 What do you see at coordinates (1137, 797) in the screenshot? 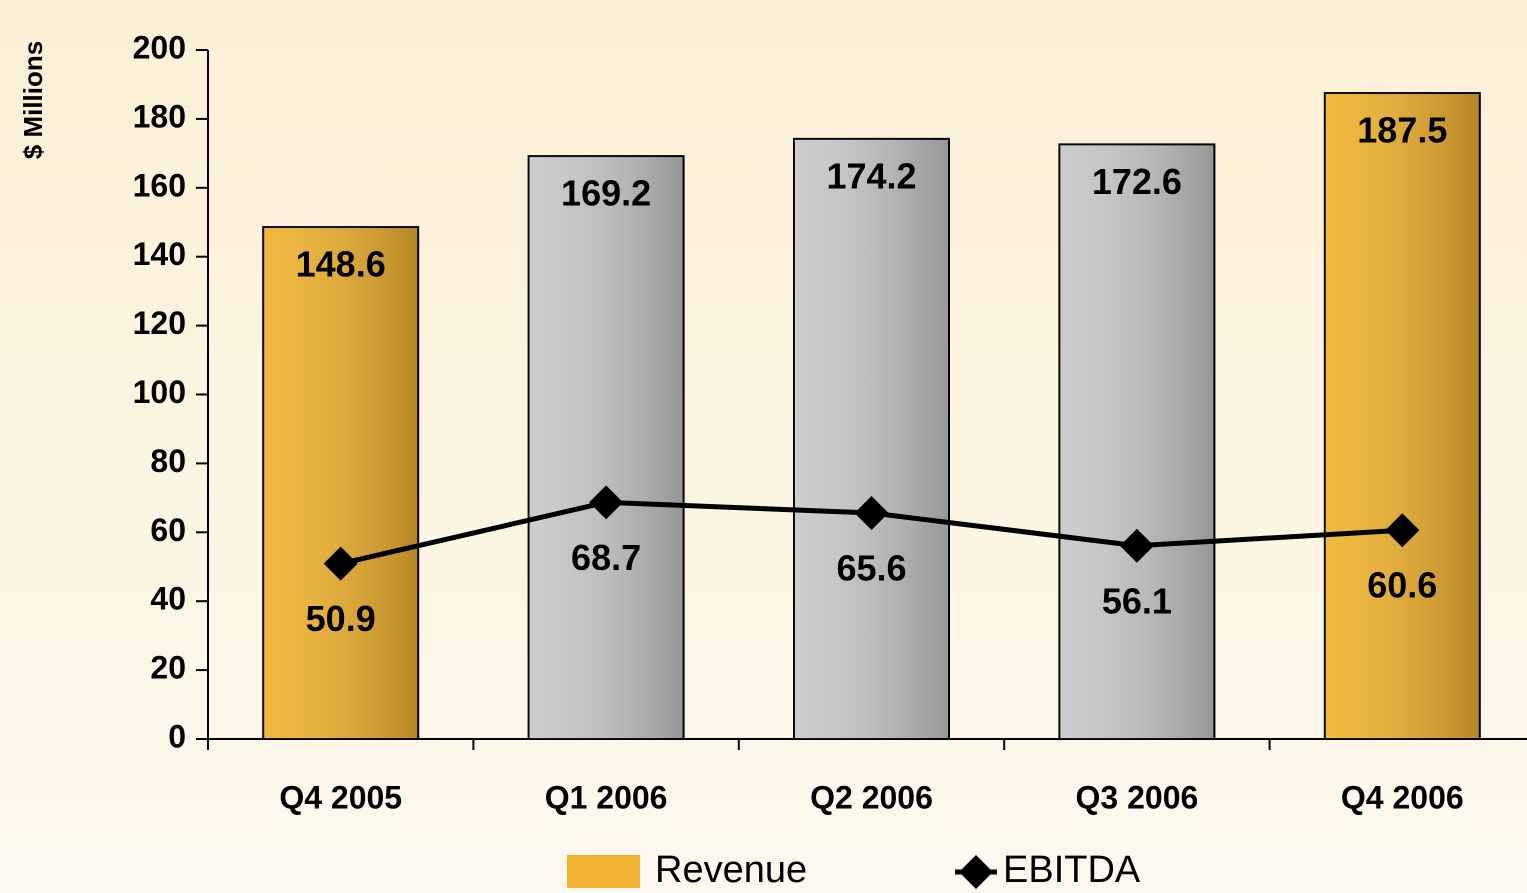
I see `x-tick-label: Q3 2006` at bounding box center [1137, 797].